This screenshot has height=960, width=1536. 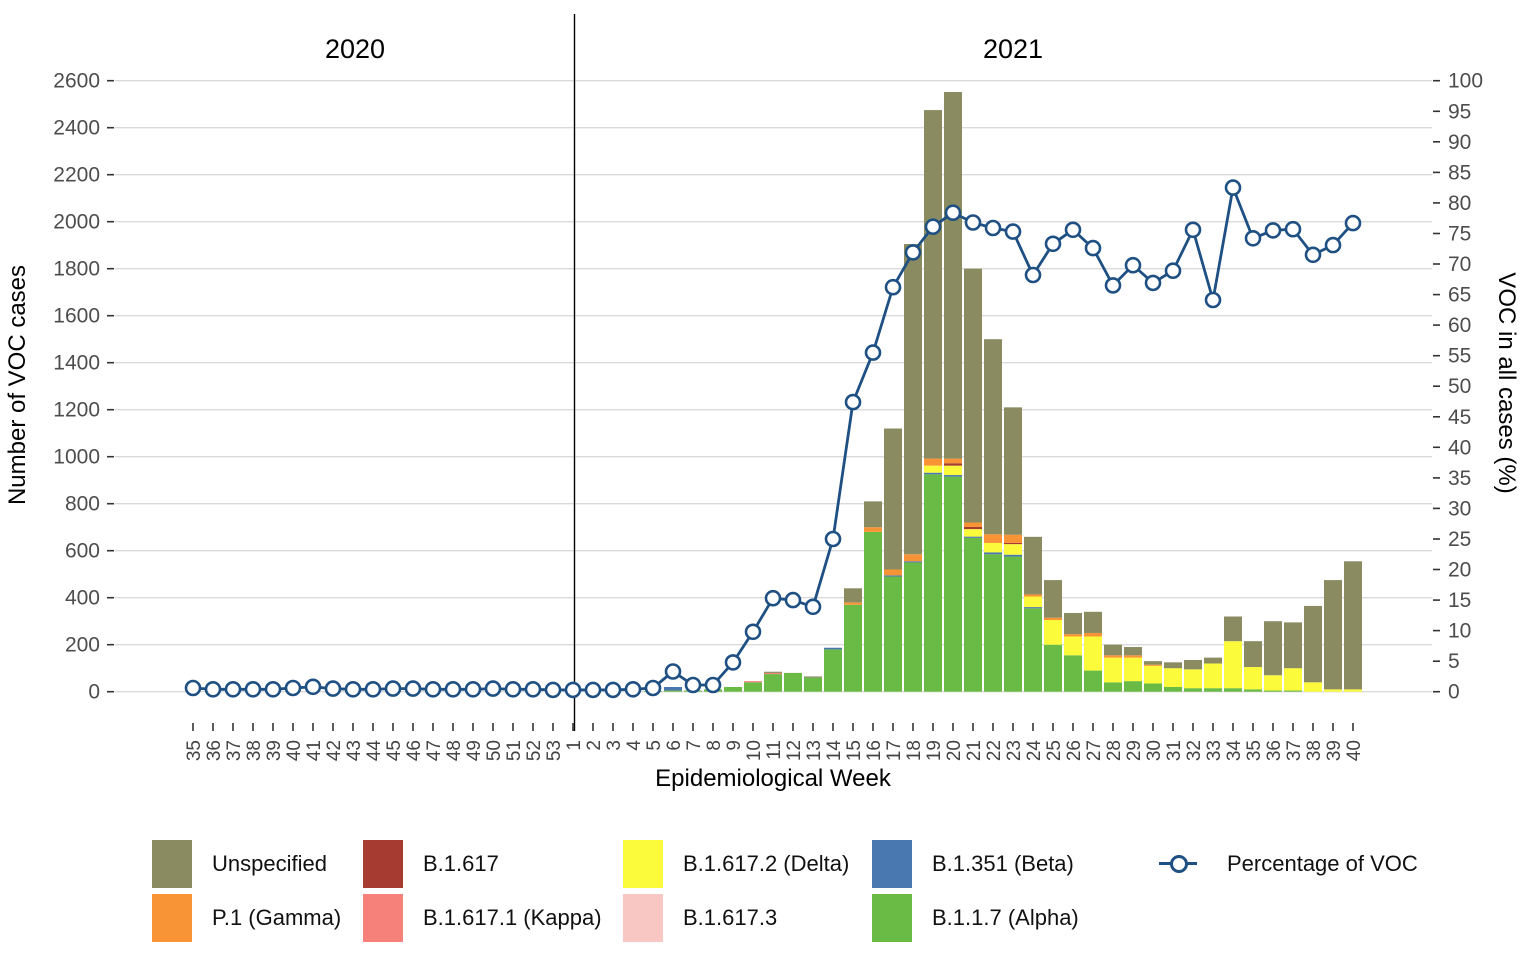 I want to click on svg-text: 70, so click(x=1459, y=264).